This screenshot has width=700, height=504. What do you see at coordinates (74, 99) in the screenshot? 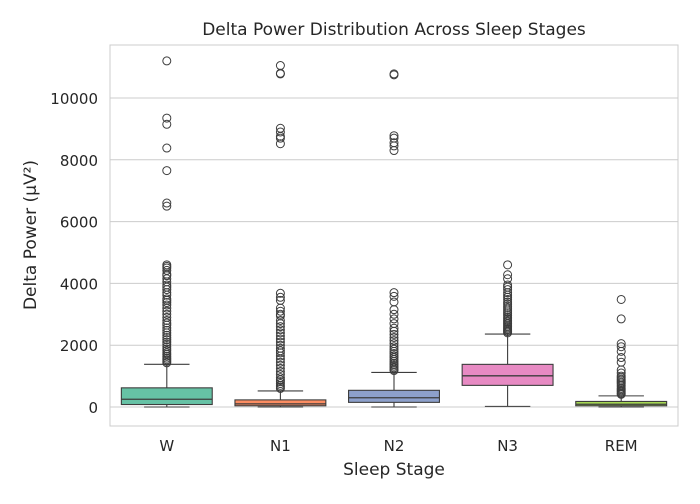
I see `y-tick-label: 10000` at bounding box center [74, 99].